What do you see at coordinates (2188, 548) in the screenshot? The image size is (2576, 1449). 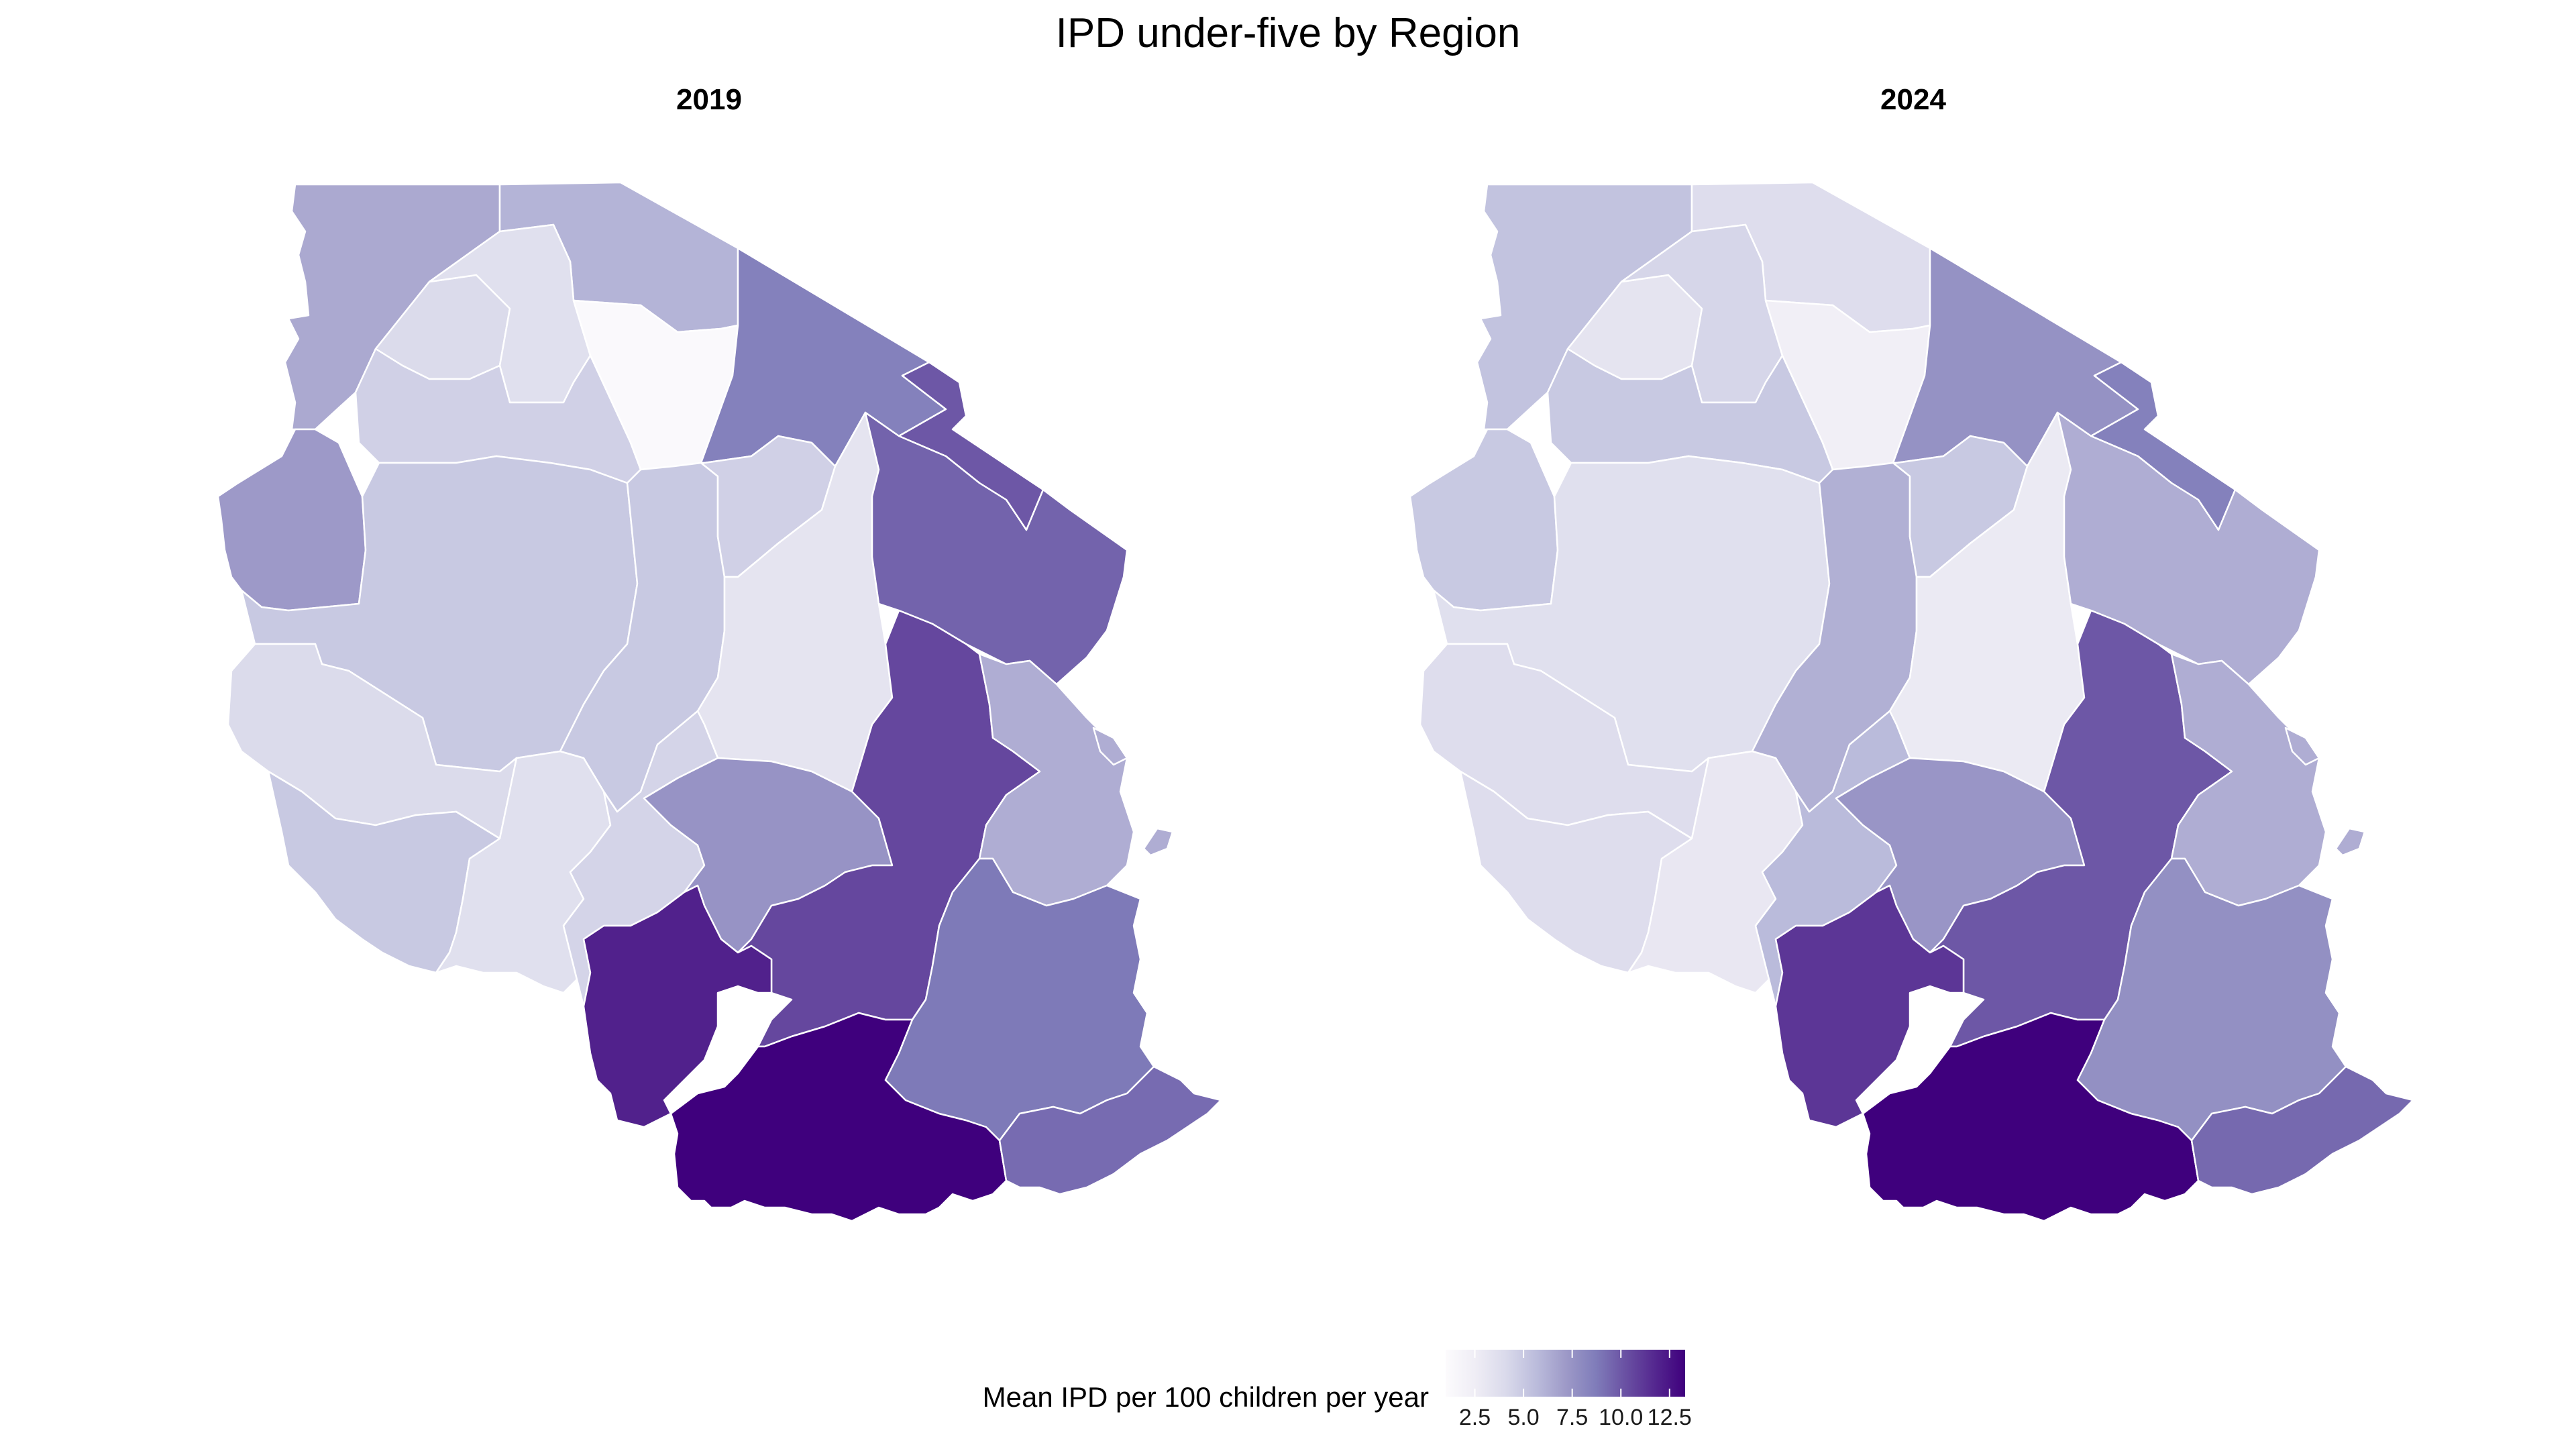 I see `region-tanga-2024` at bounding box center [2188, 548].